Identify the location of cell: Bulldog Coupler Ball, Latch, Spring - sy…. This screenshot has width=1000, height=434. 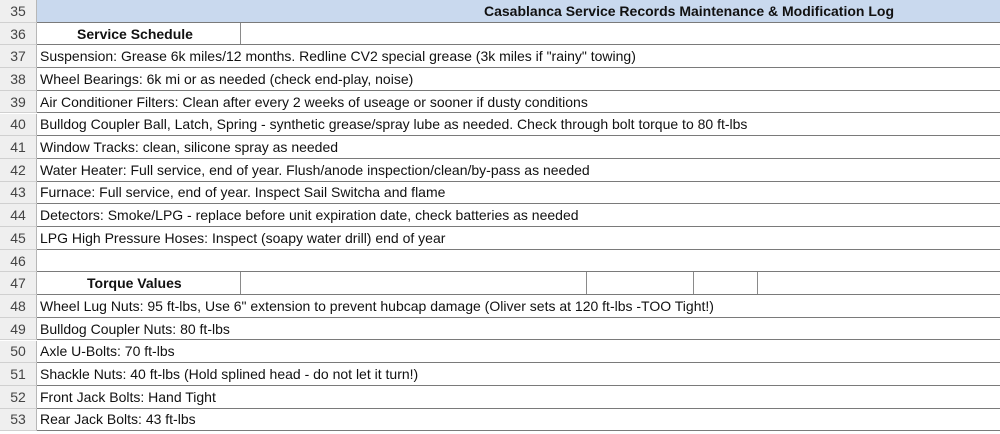
(518, 125).